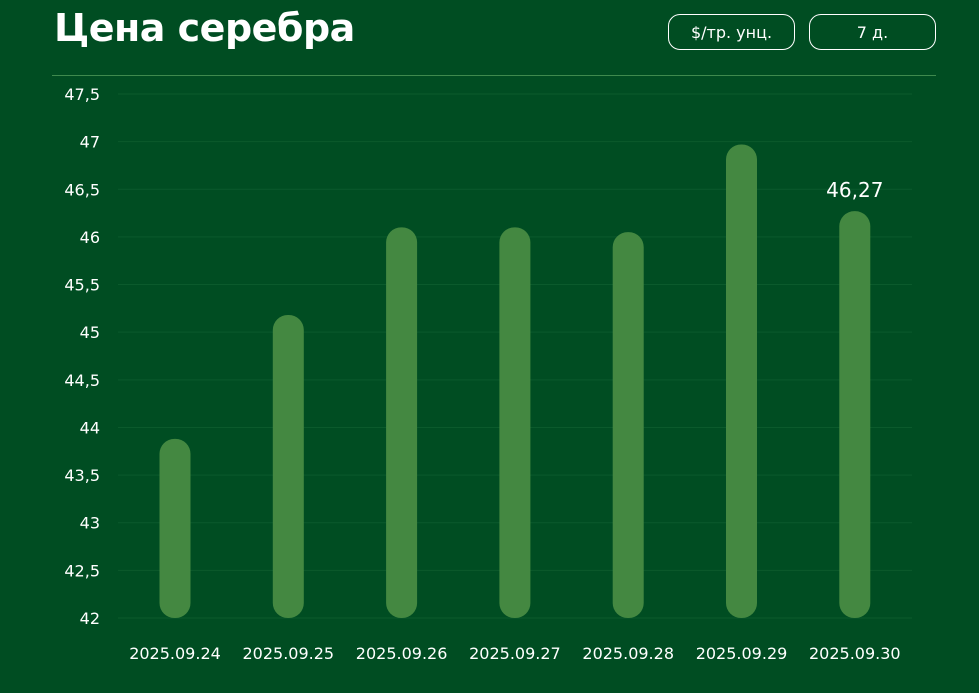 The height and width of the screenshot is (693, 979). Describe the element at coordinates (82, 356) in the screenshot. I see `y-axis-ticks: 42 42,5 43 43,5 44 44,5 45 45,5 46 46,5 47 47,5` at that location.